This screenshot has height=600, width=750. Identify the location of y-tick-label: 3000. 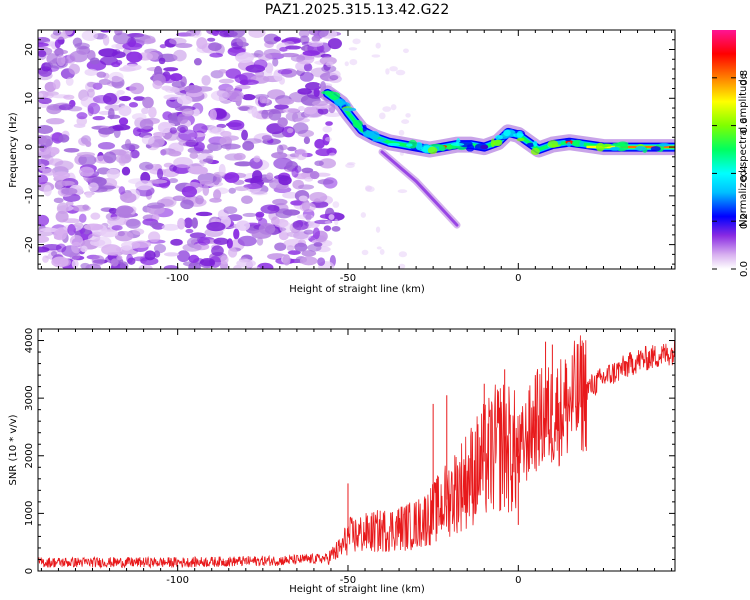
(29, 397).